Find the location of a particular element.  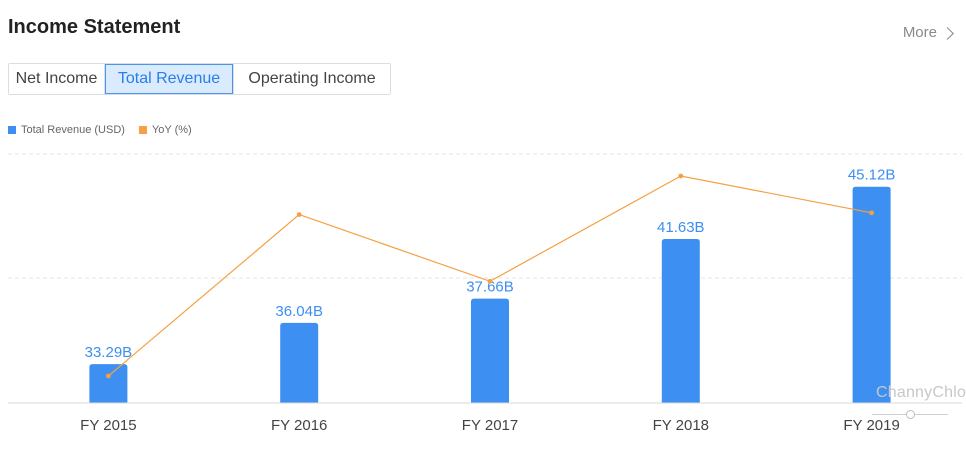

legend-label-yoy: YoY (%) is located at coordinates (171, 130).